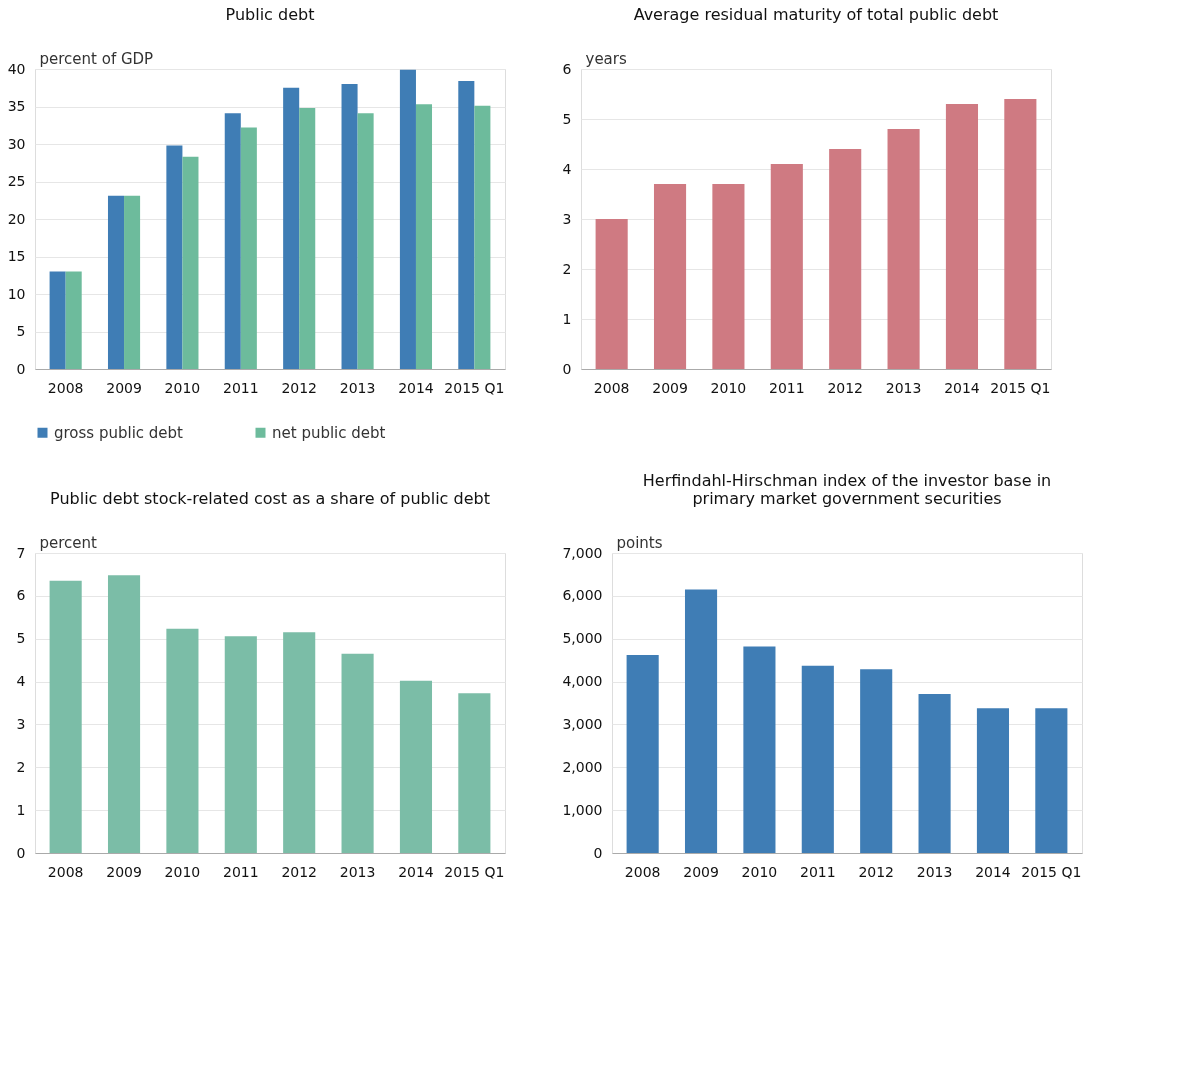  I want to click on y-tick-label: 5,000, so click(582, 638).